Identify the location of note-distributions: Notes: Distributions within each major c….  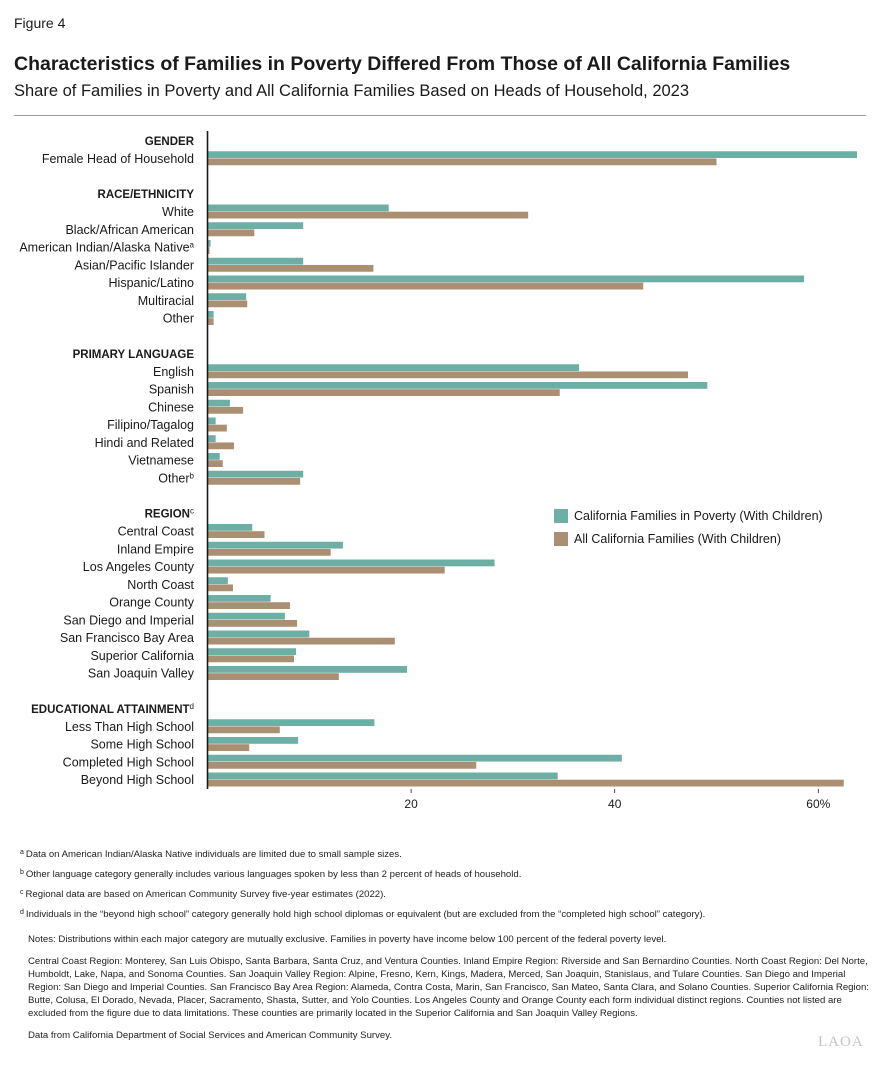
(347, 939).